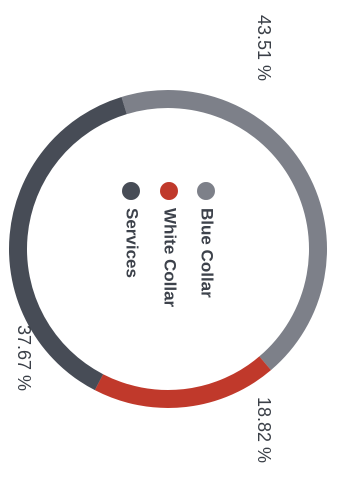 The image size is (337, 486). I want to click on data-label-blue-collar: 43.51 %, so click(264, 48).